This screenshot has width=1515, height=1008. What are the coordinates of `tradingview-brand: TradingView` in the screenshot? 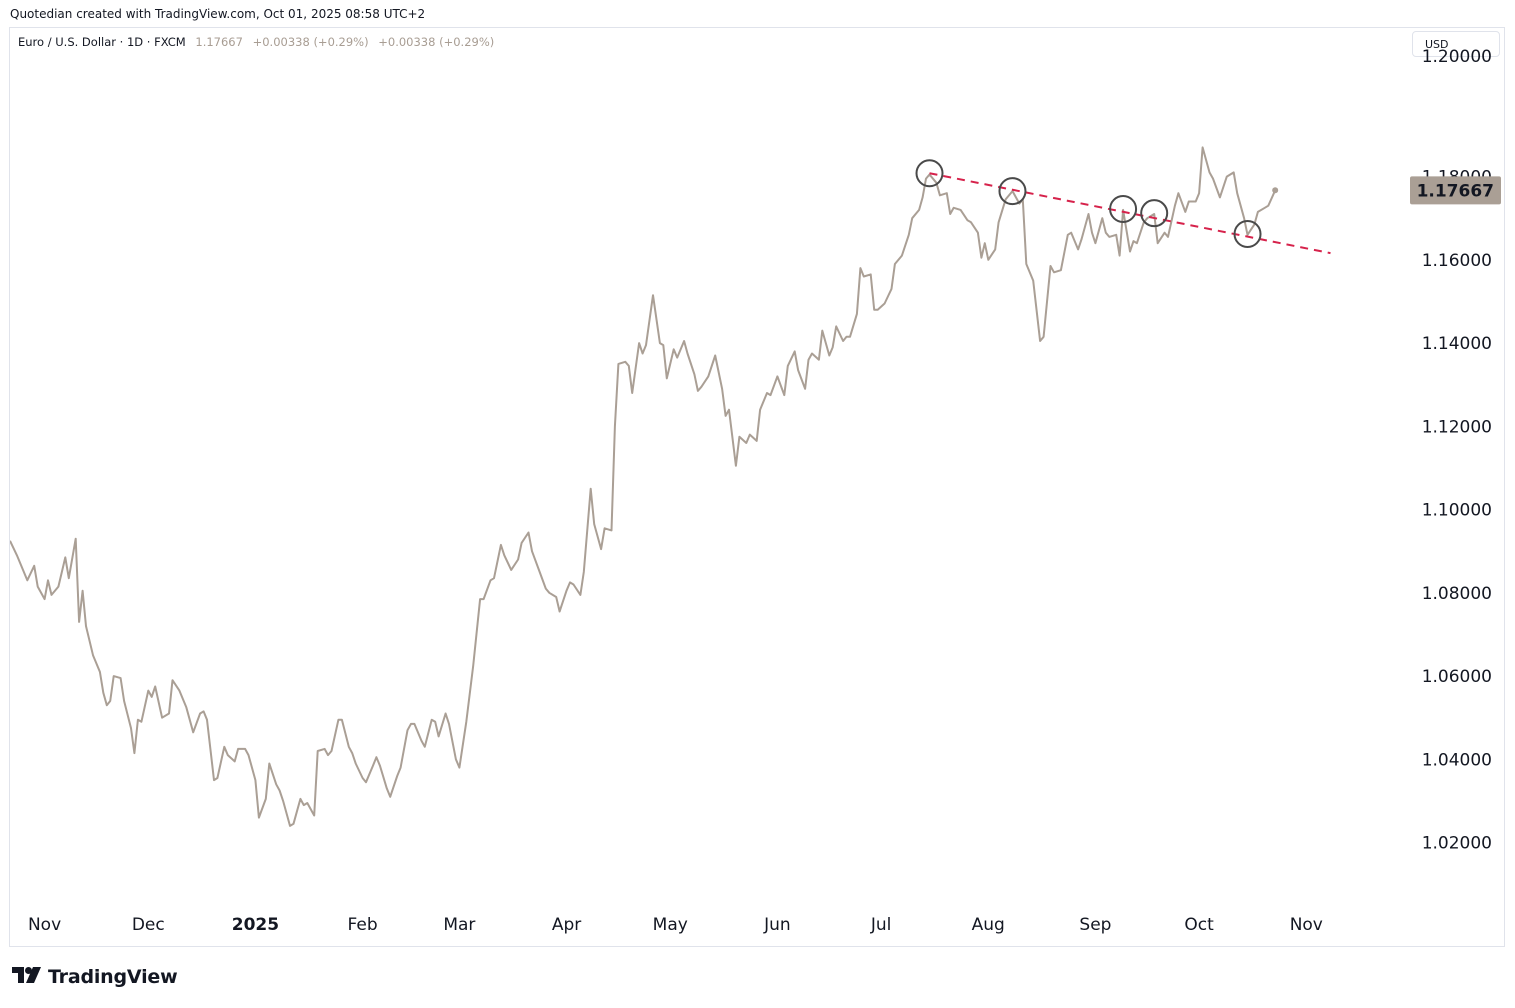 It's located at (95, 977).